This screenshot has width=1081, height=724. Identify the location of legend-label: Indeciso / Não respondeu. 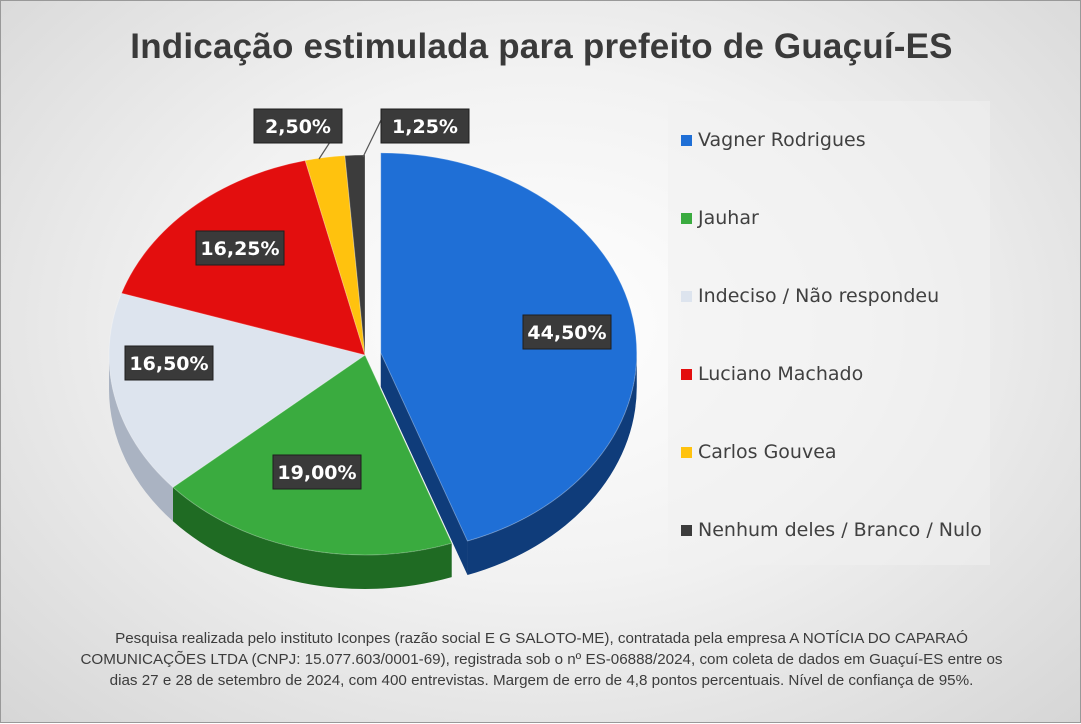
(819, 296).